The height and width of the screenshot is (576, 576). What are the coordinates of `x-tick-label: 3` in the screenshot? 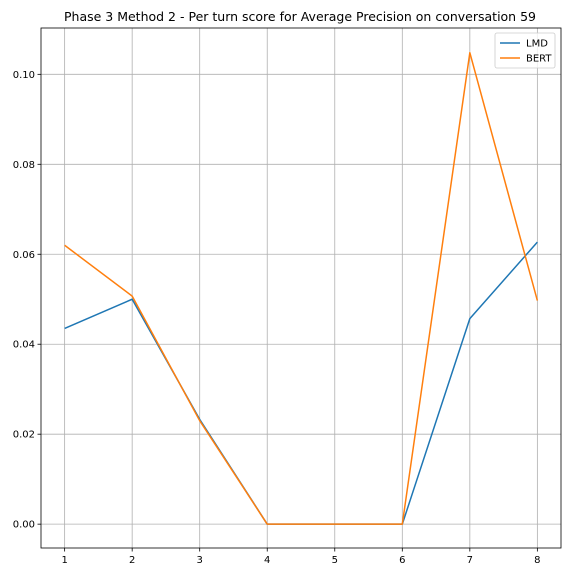 It's located at (200, 560).